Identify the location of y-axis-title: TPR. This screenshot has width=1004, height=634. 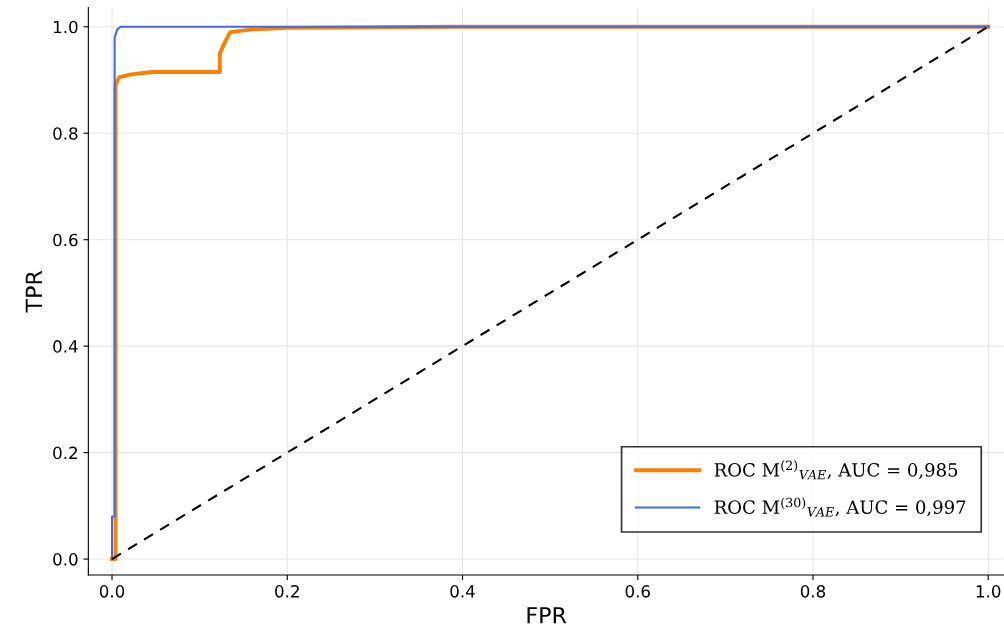
(33, 291).